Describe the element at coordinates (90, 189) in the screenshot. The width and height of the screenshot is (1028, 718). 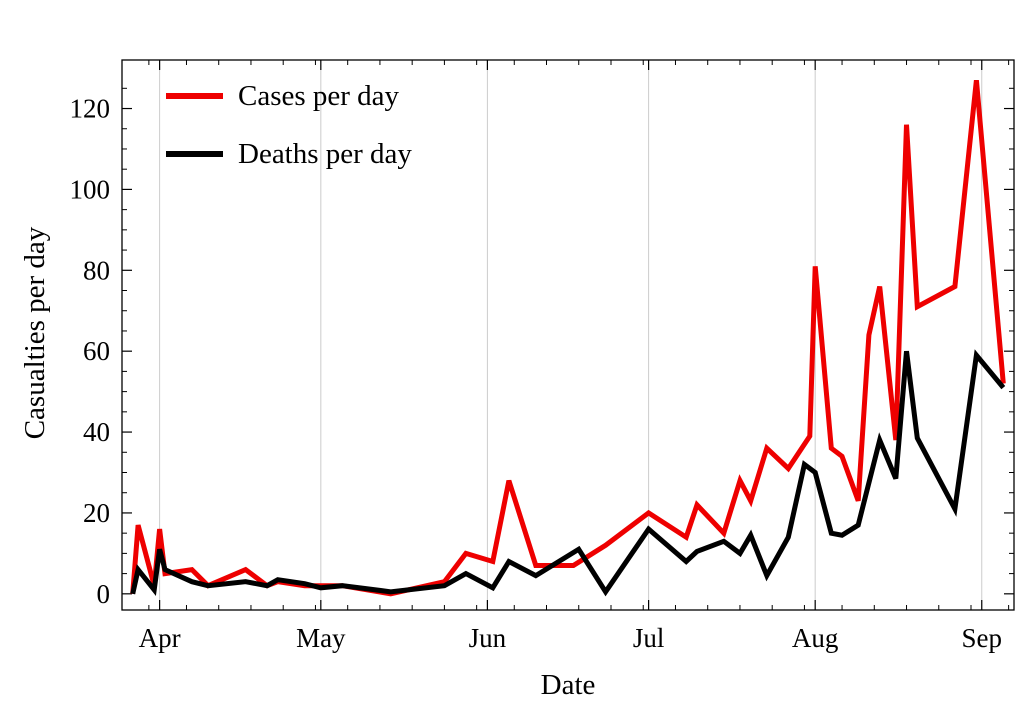
I see `y-tick-label: 100` at that location.